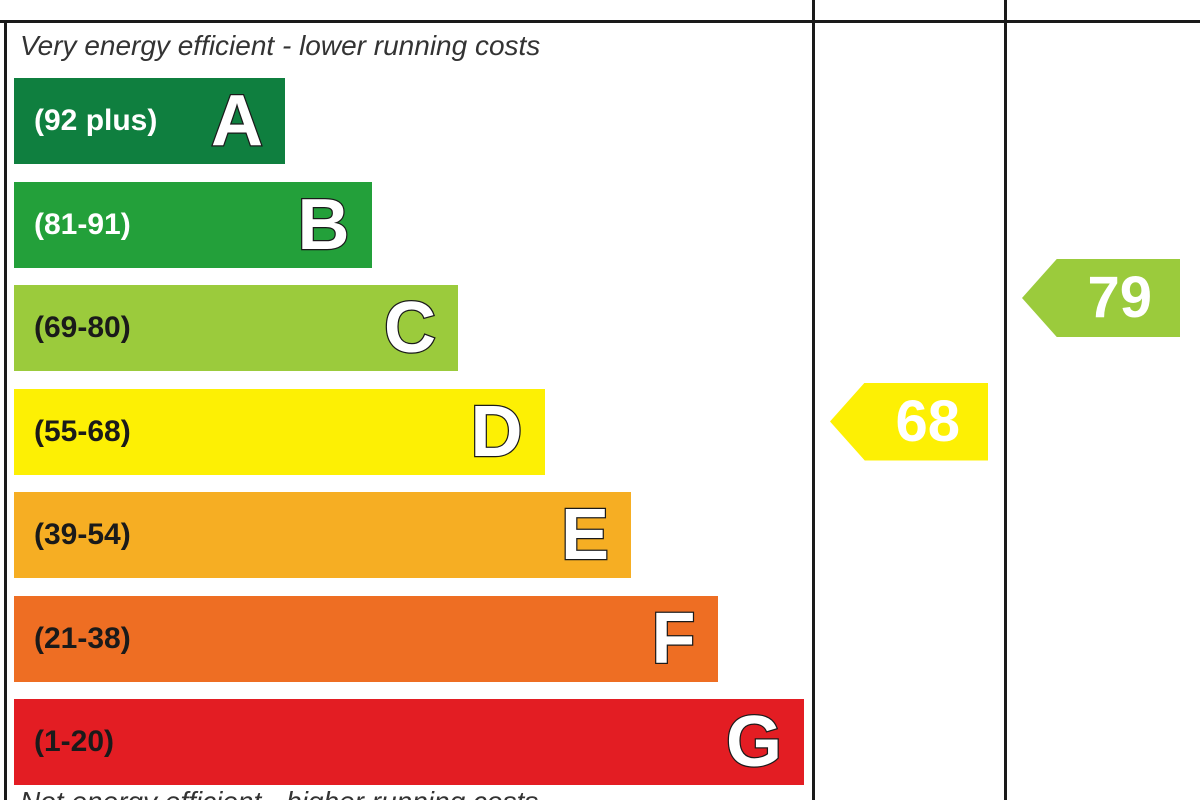 The width and height of the screenshot is (1200, 800). What do you see at coordinates (673, 638) in the screenshot?
I see `band-letter: F` at bounding box center [673, 638].